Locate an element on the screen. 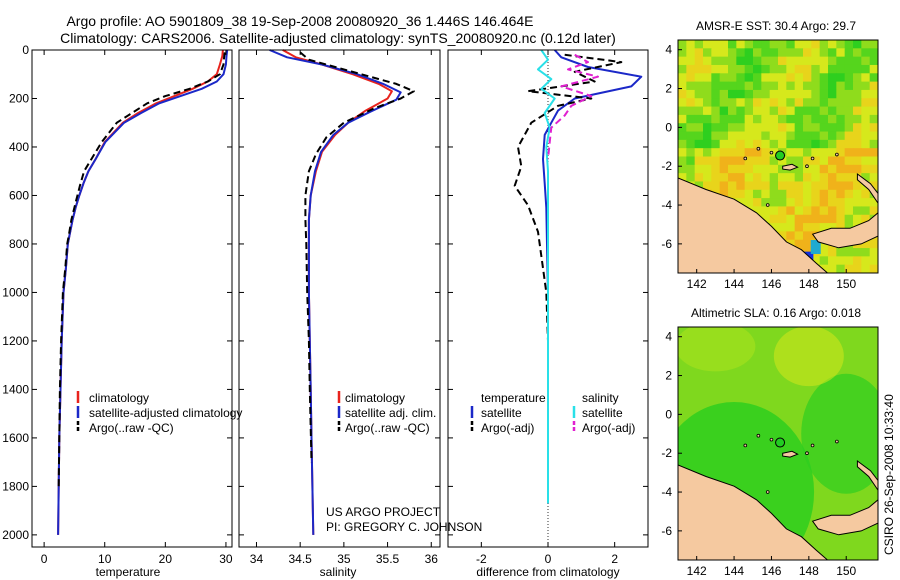  legend-label-sal-satellite: satellite is located at coordinates (602, 413).